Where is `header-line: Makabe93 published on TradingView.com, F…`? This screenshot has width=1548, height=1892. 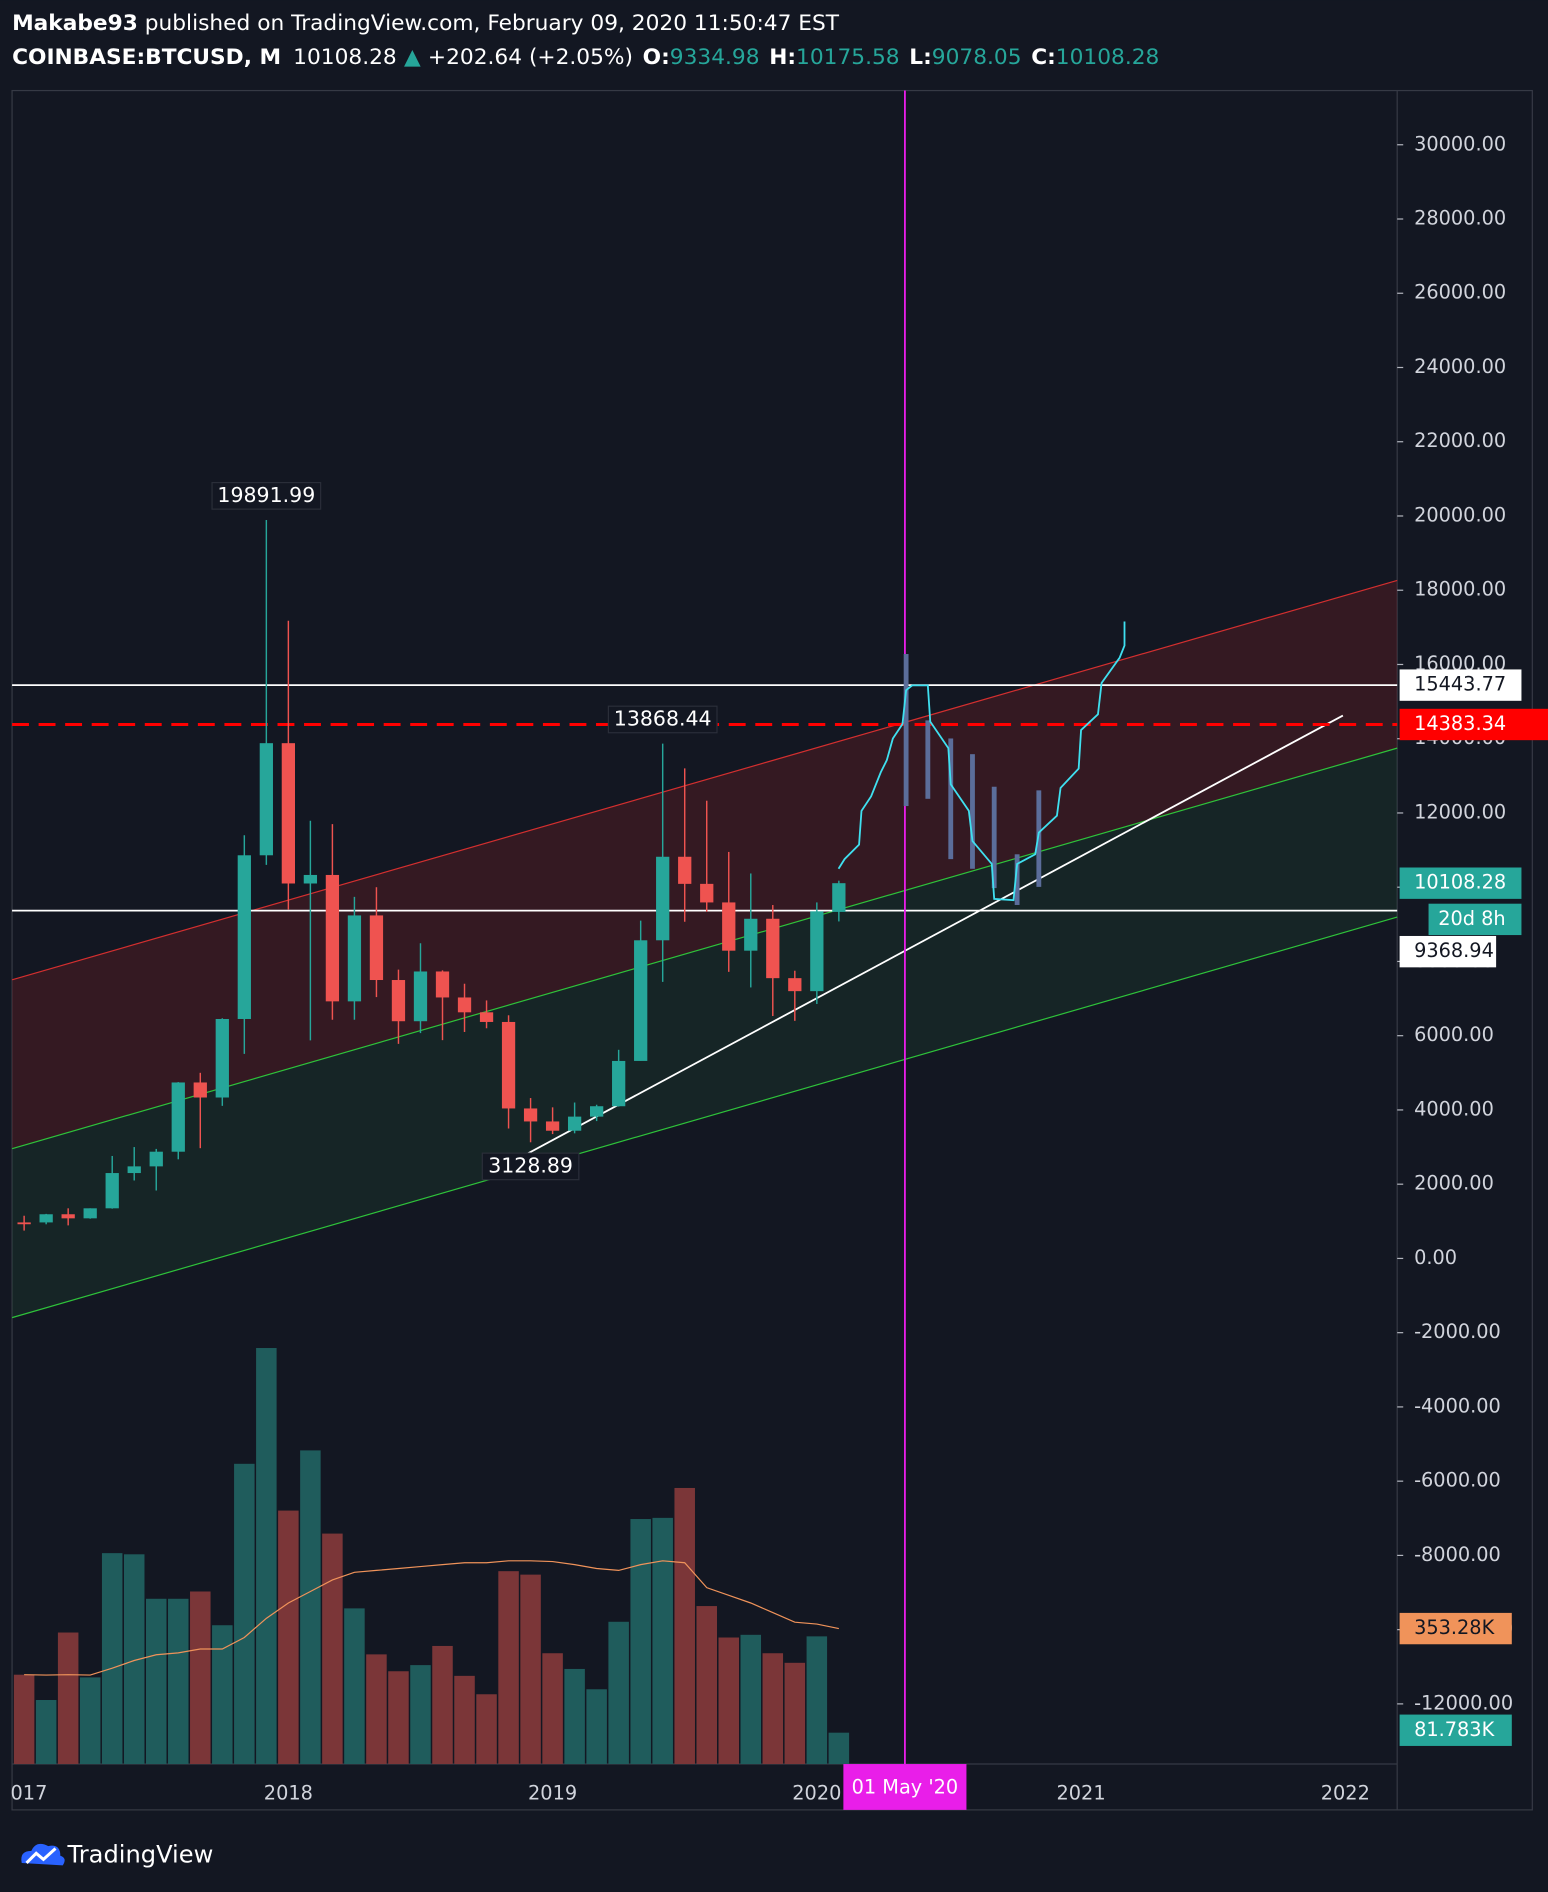 header-line: Makabe93 published on TradingView.com, F… is located at coordinates (426, 23).